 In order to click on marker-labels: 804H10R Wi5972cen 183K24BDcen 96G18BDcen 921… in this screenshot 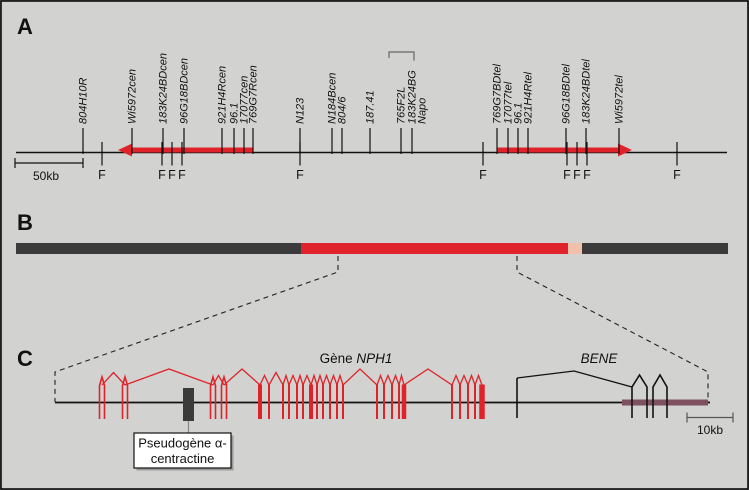, I will do `click(352, 88)`.